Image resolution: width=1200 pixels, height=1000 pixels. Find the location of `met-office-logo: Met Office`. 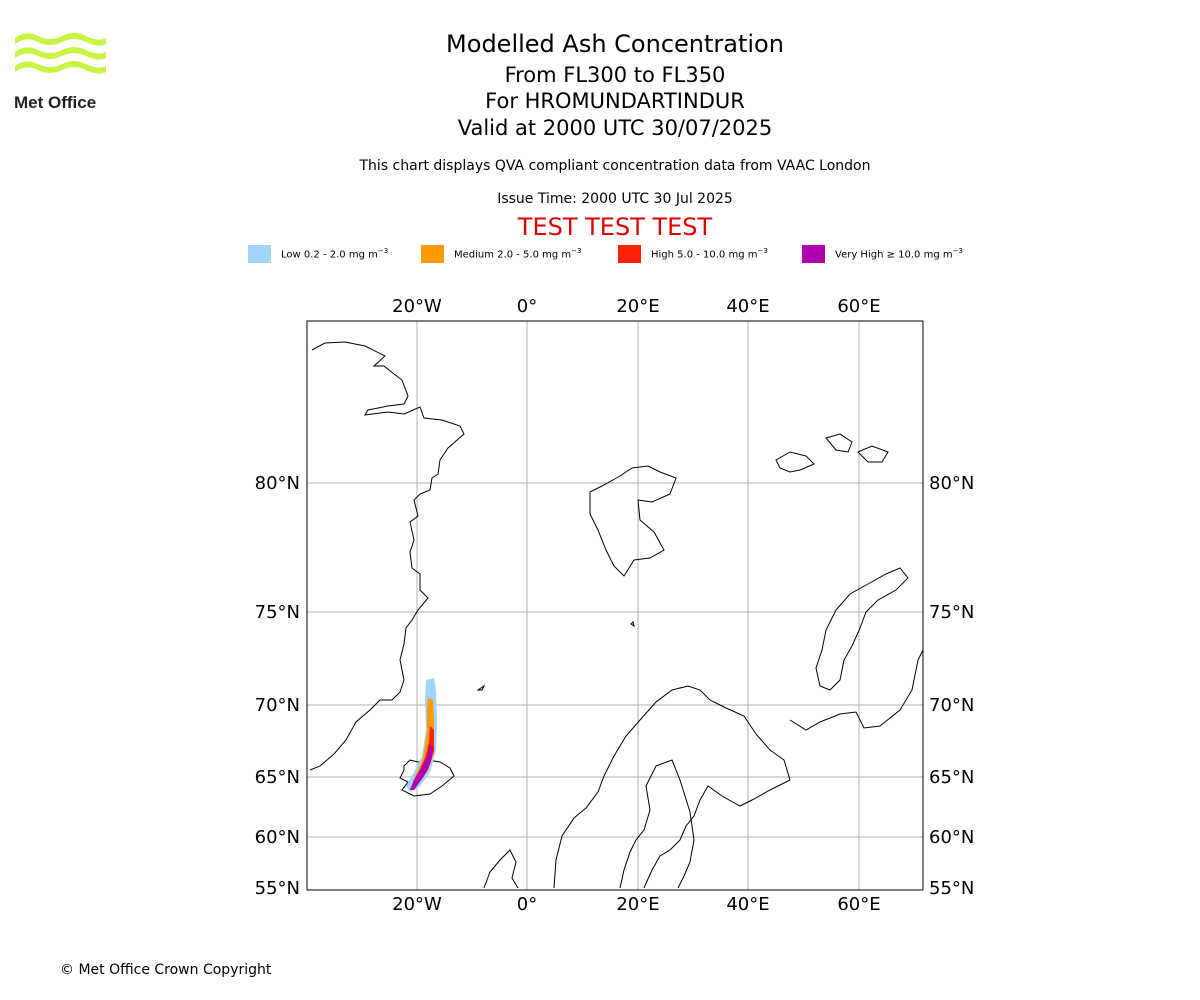

met-office-logo: Met Office is located at coordinates (60, 72).